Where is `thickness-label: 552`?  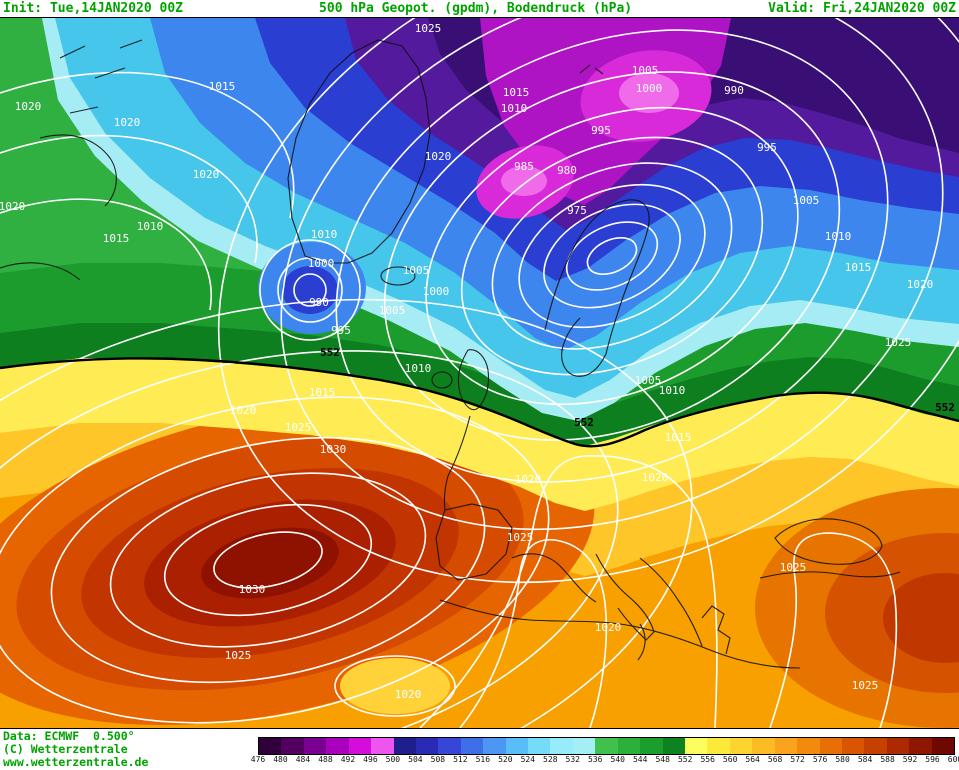
thickness-label: 552 is located at coordinates (330, 352).